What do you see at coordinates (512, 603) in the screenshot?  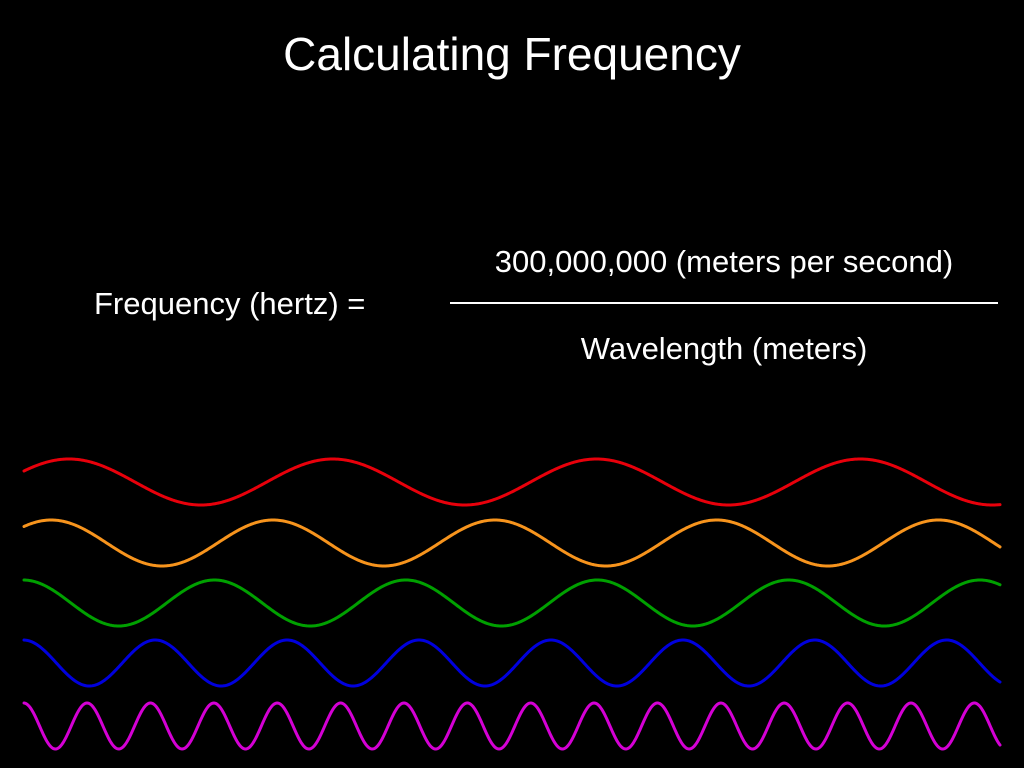 I see `green-wave` at bounding box center [512, 603].